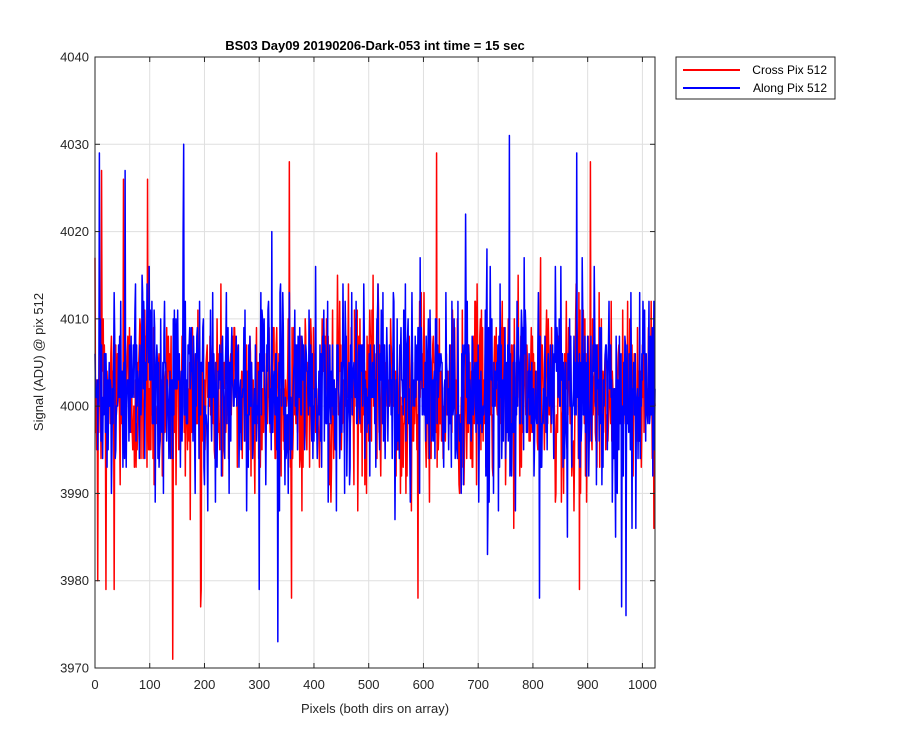 The width and height of the screenshot is (900, 755). Describe the element at coordinates (369, 684) in the screenshot. I see `x-tick-label: 500` at that location.